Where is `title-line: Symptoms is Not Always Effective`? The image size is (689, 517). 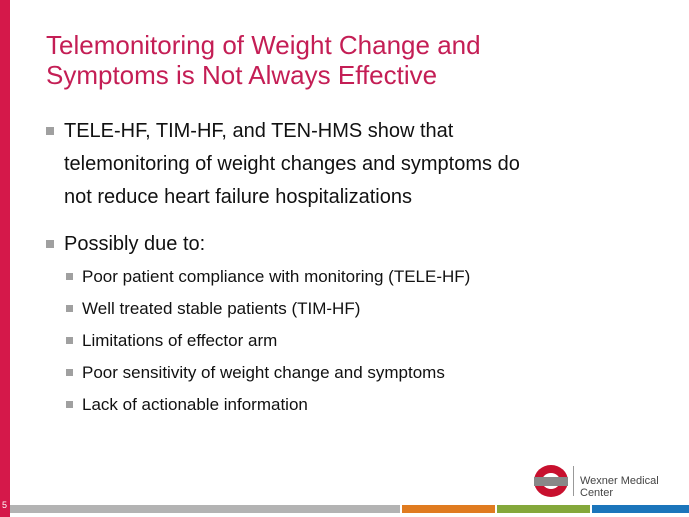
title-line: Symptoms is Not Always Effective is located at coordinates (242, 75).